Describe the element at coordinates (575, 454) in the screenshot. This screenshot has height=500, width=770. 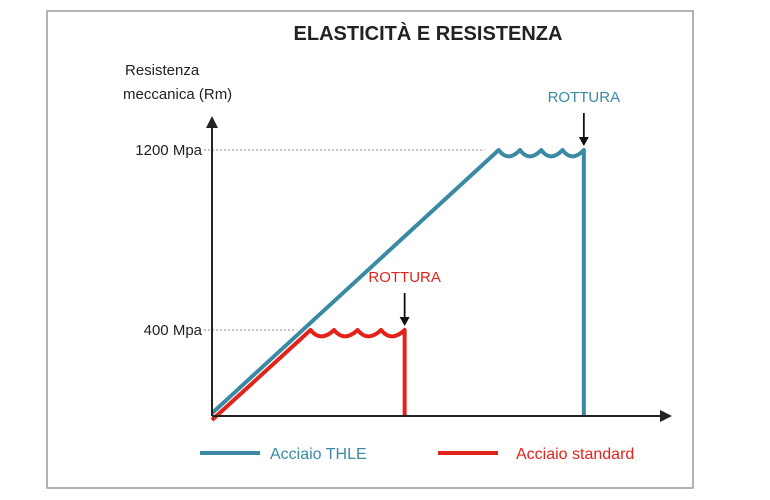
I see `legend-label-1: Acciaio standard` at that location.